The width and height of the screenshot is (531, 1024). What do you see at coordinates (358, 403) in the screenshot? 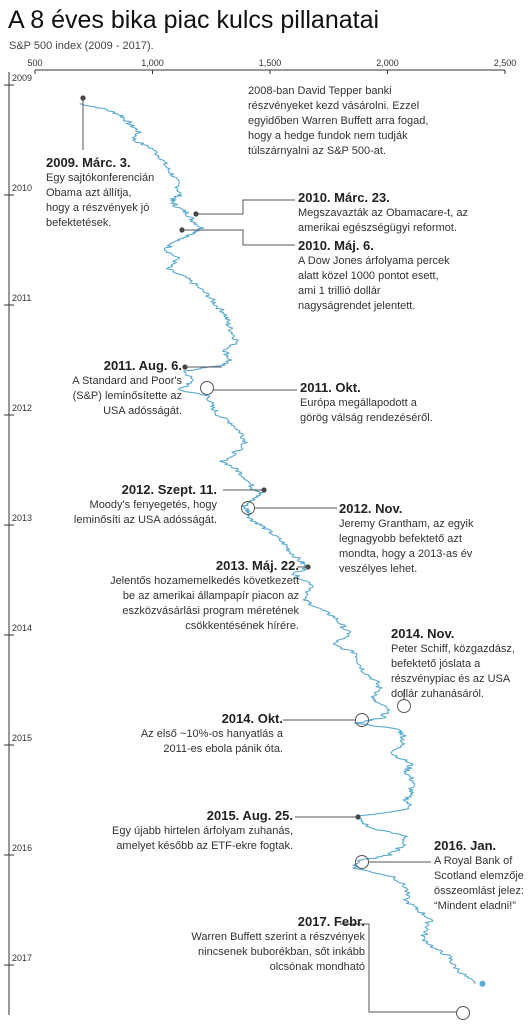
I see `event-desc: Európa megállapodott a` at bounding box center [358, 403].